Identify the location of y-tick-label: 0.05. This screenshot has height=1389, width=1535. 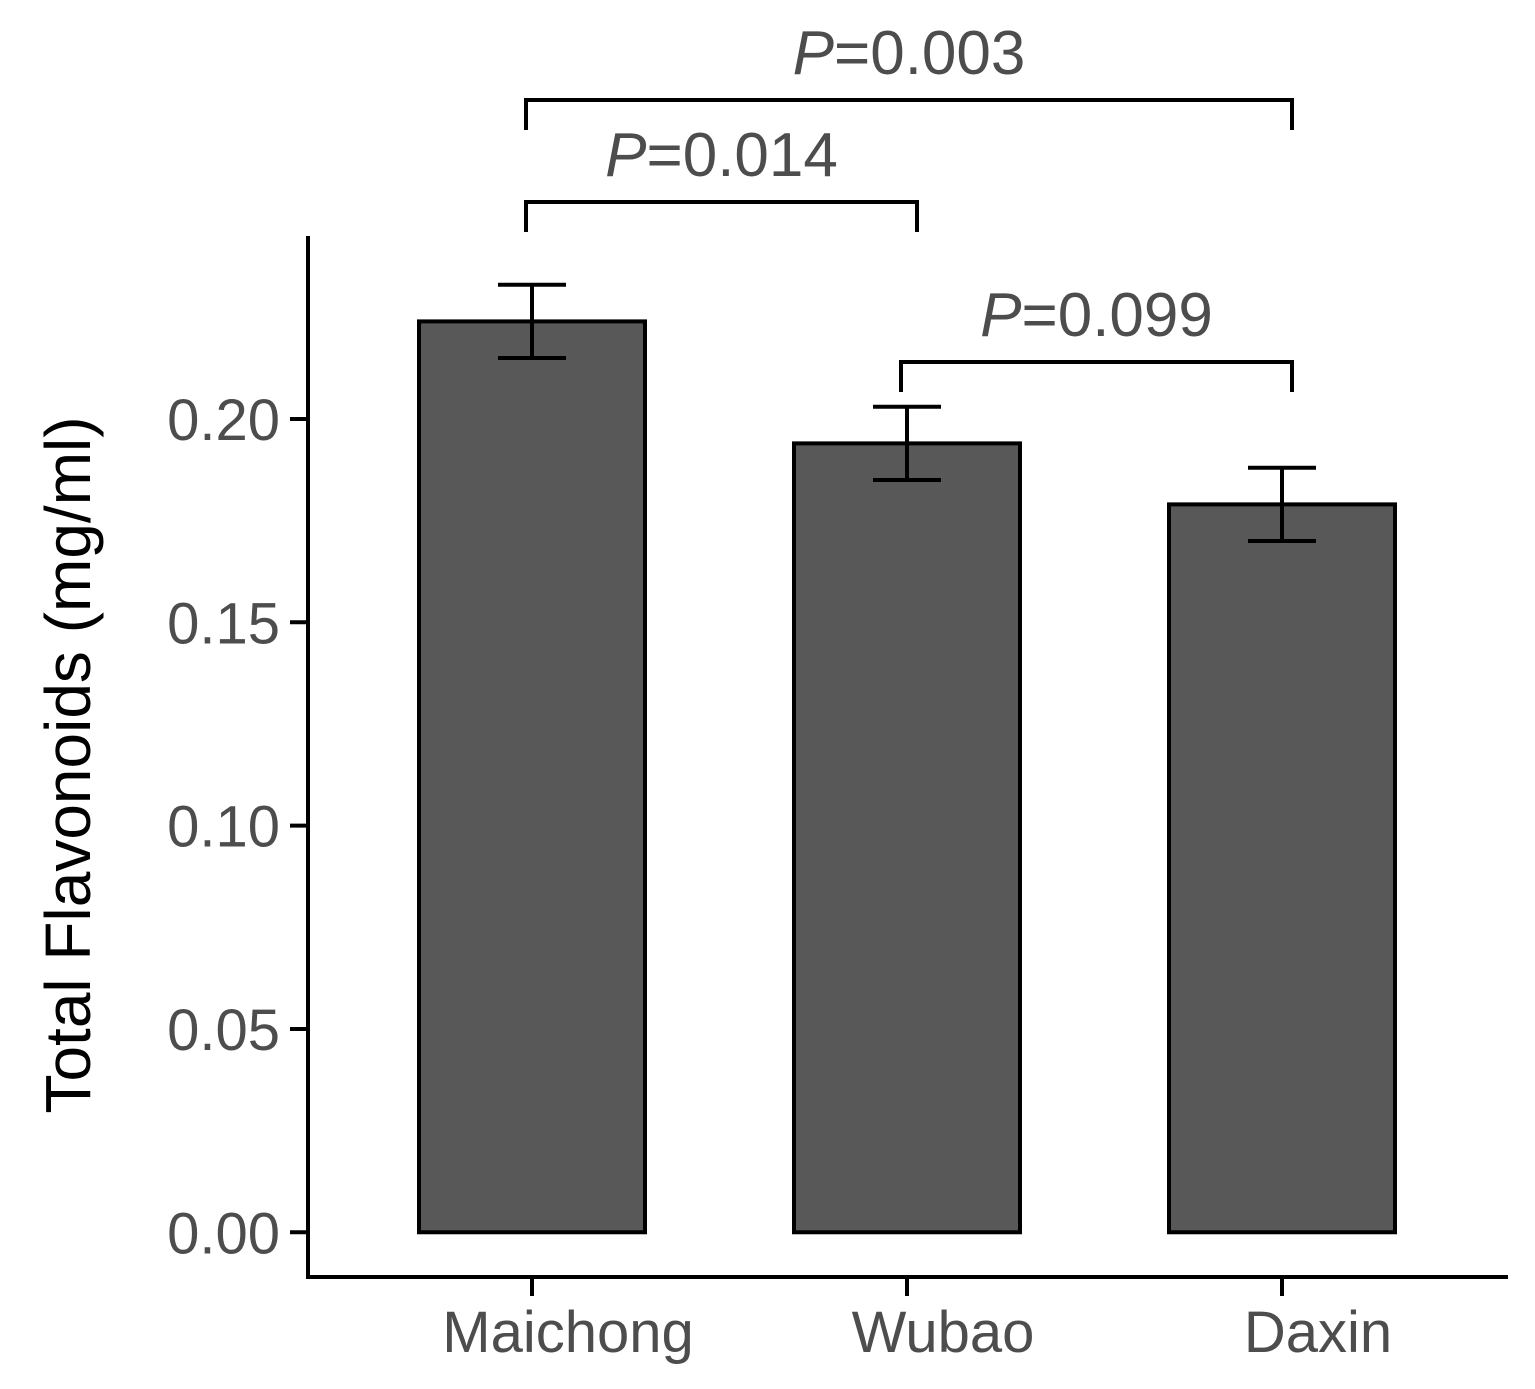
(223, 1030).